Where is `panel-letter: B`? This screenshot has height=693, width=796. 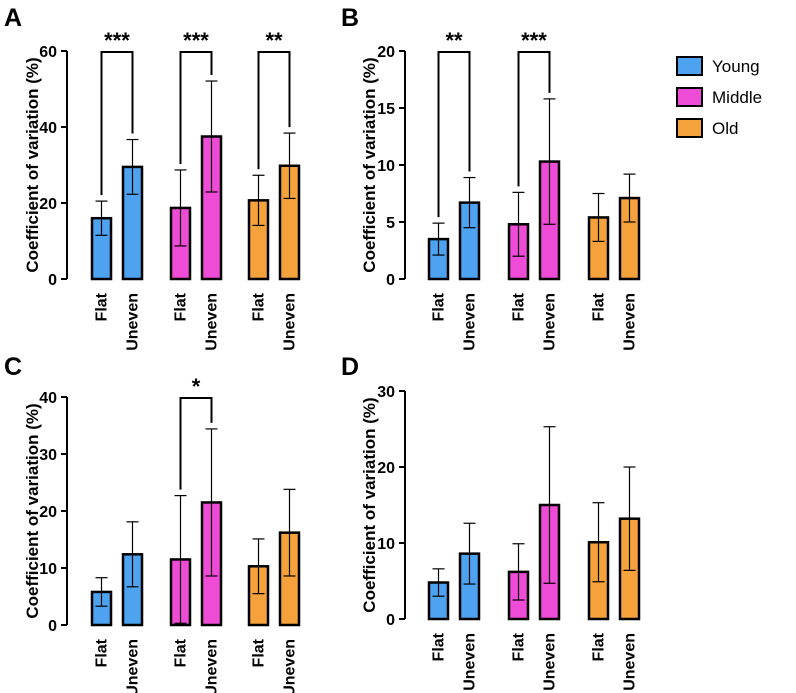
panel-letter: B is located at coordinates (350, 18).